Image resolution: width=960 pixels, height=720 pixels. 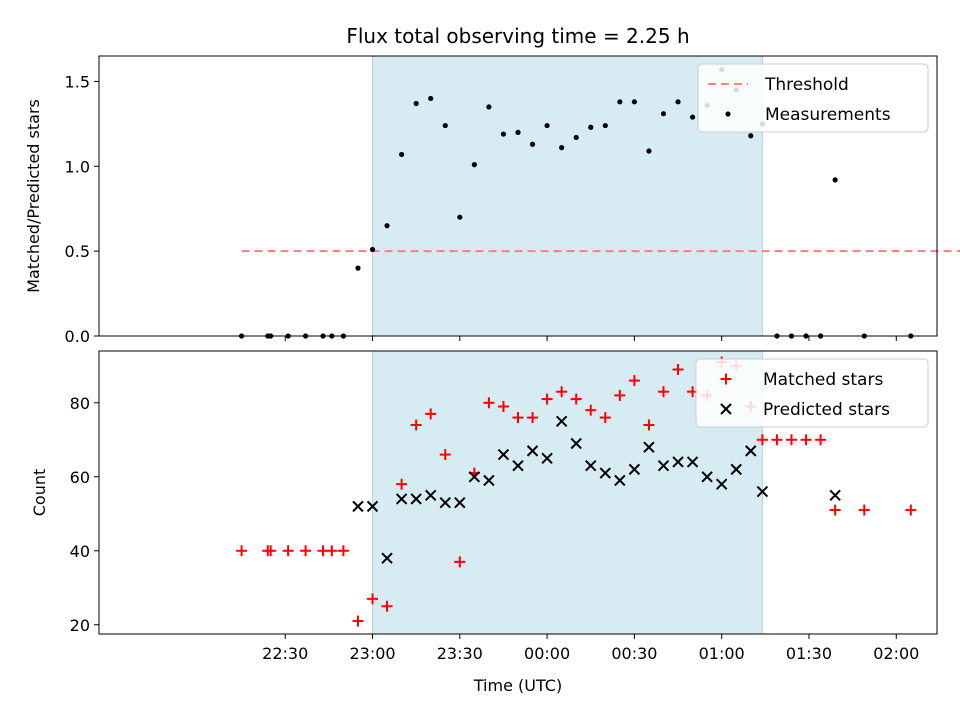 I want to click on legend-label: Measurements, so click(x=828, y=115).